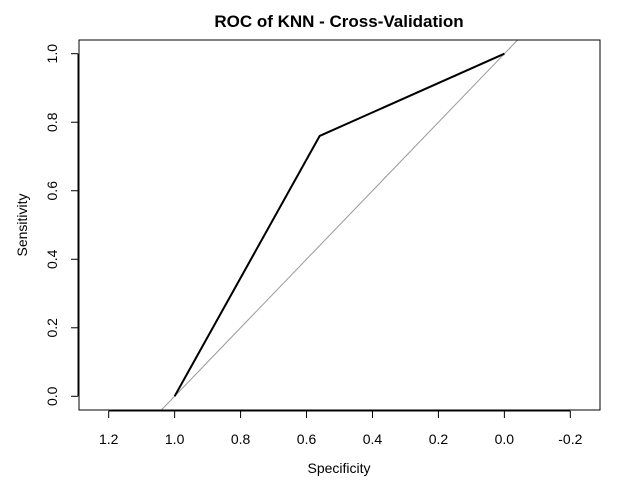 The width and height of the screenshot is (642, 489). What do you see at coordinates (22, 224) in the screenshot?
I see `y-axis-label: Sensitivity` at bounding box center [22, 224].